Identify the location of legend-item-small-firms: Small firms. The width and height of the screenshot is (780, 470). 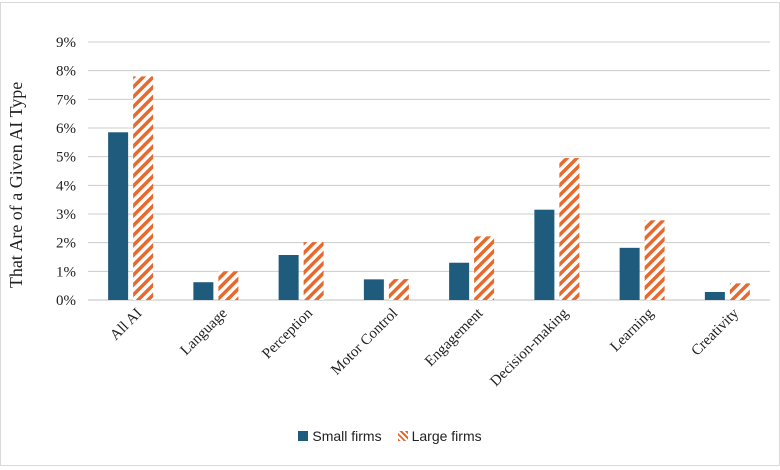
(340, 436).